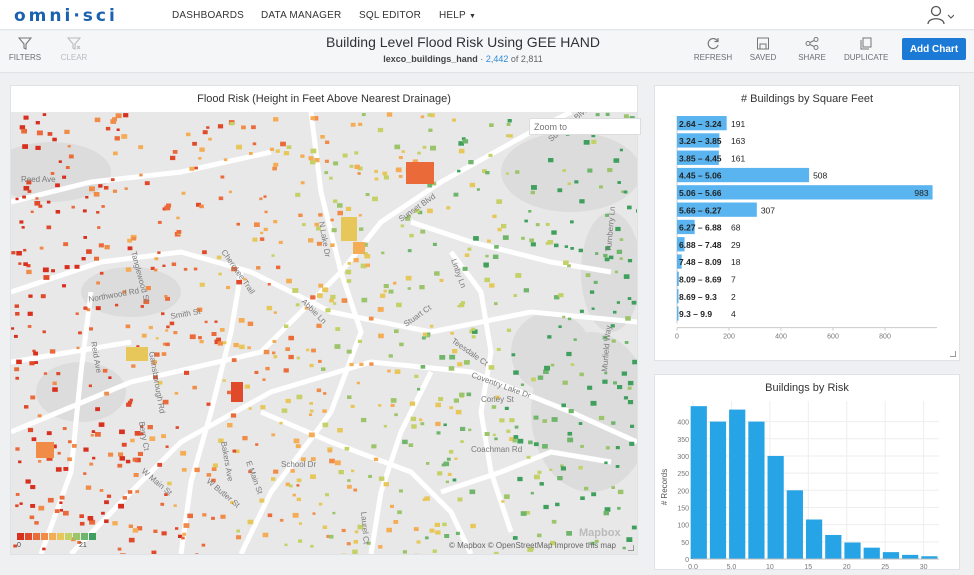  What do you see at coordinates (390, 15) in the screenshot?
I see `nav-sql-editor: SQL EDITOR` at bounding box center [390, 15].